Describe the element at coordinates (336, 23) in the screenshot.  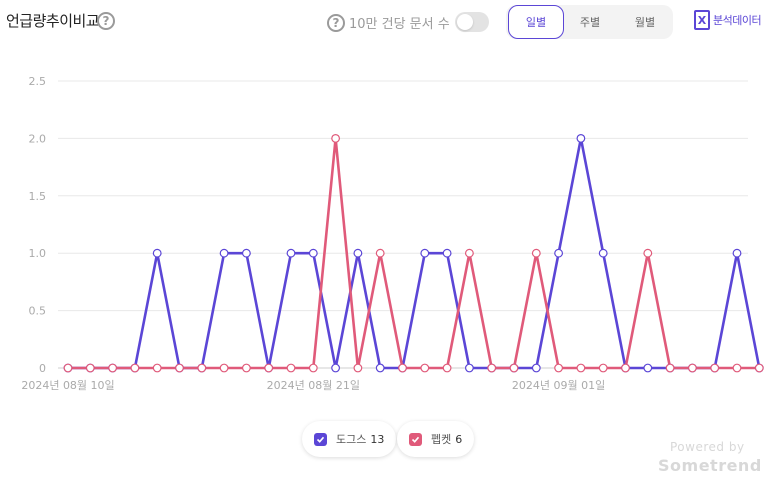
I see `toggle-help-icon: ?` at that location.